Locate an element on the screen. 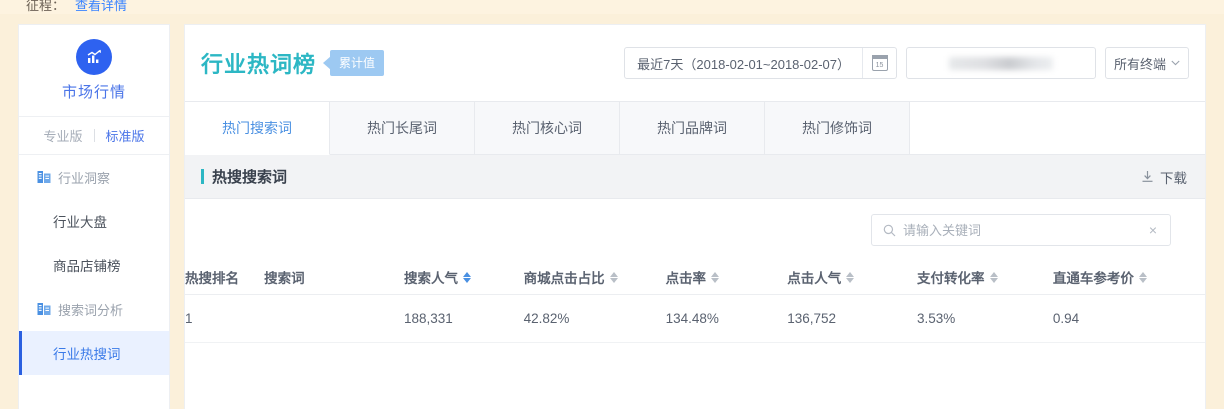 The image size is (1224, 409). date-range-picker: 最近7天（2018-02-01~2018-02-07） 15 is located at coordinates (760, 63).